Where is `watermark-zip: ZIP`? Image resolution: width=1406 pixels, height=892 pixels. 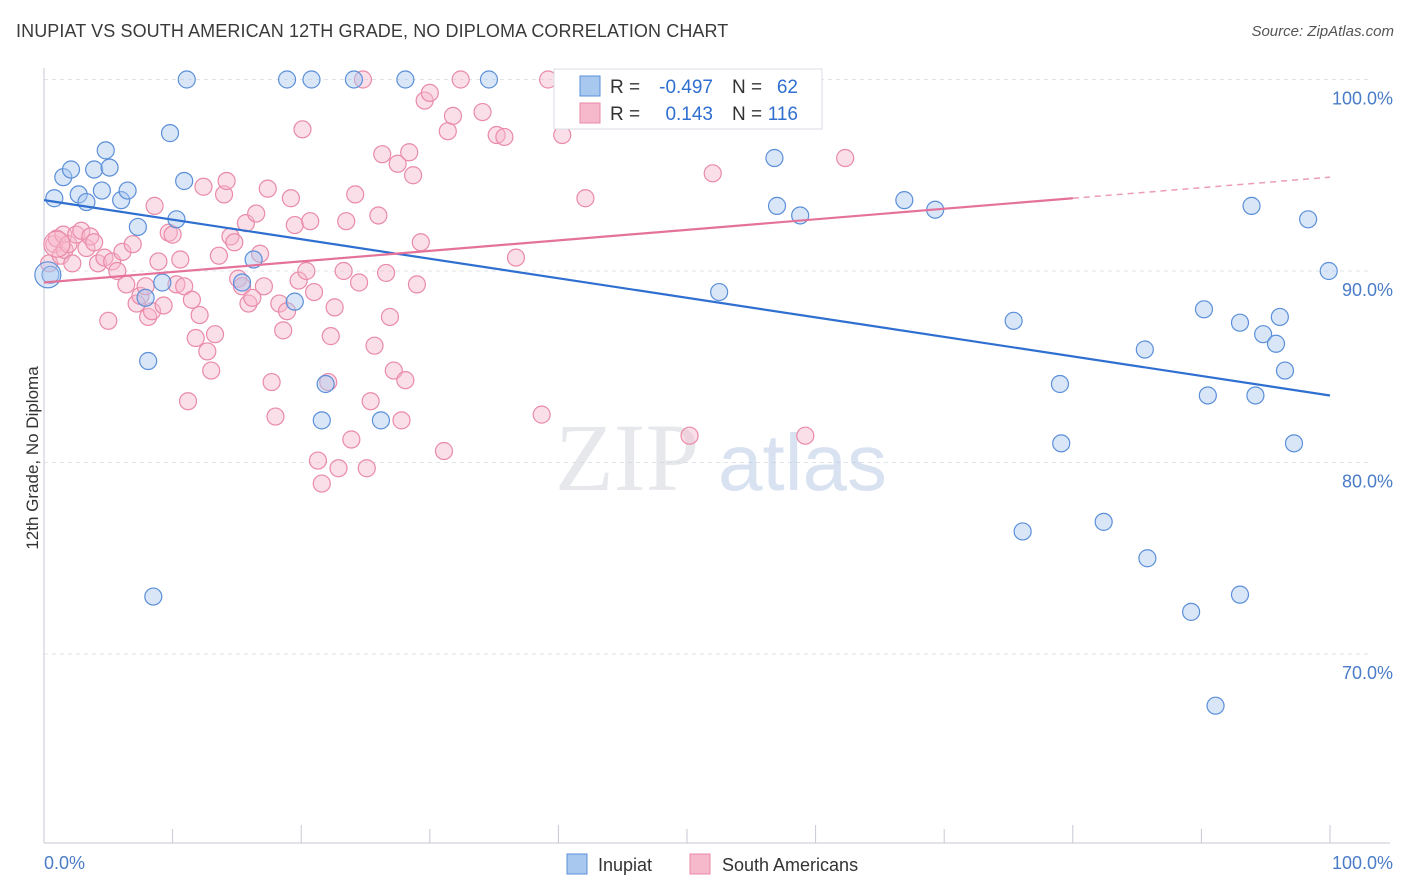 watermark-zip: ZIP is located at coordinates (627, 457).